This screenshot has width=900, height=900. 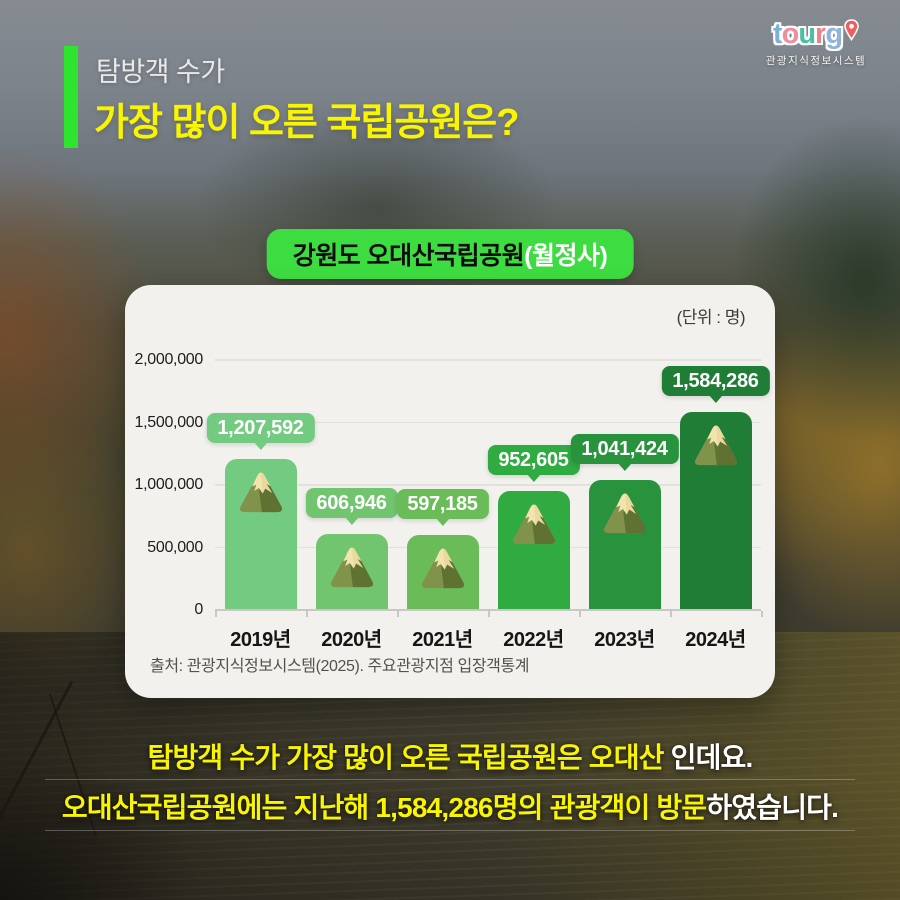 I want to click on value-label: 952,605, so click(x=533, y=460).